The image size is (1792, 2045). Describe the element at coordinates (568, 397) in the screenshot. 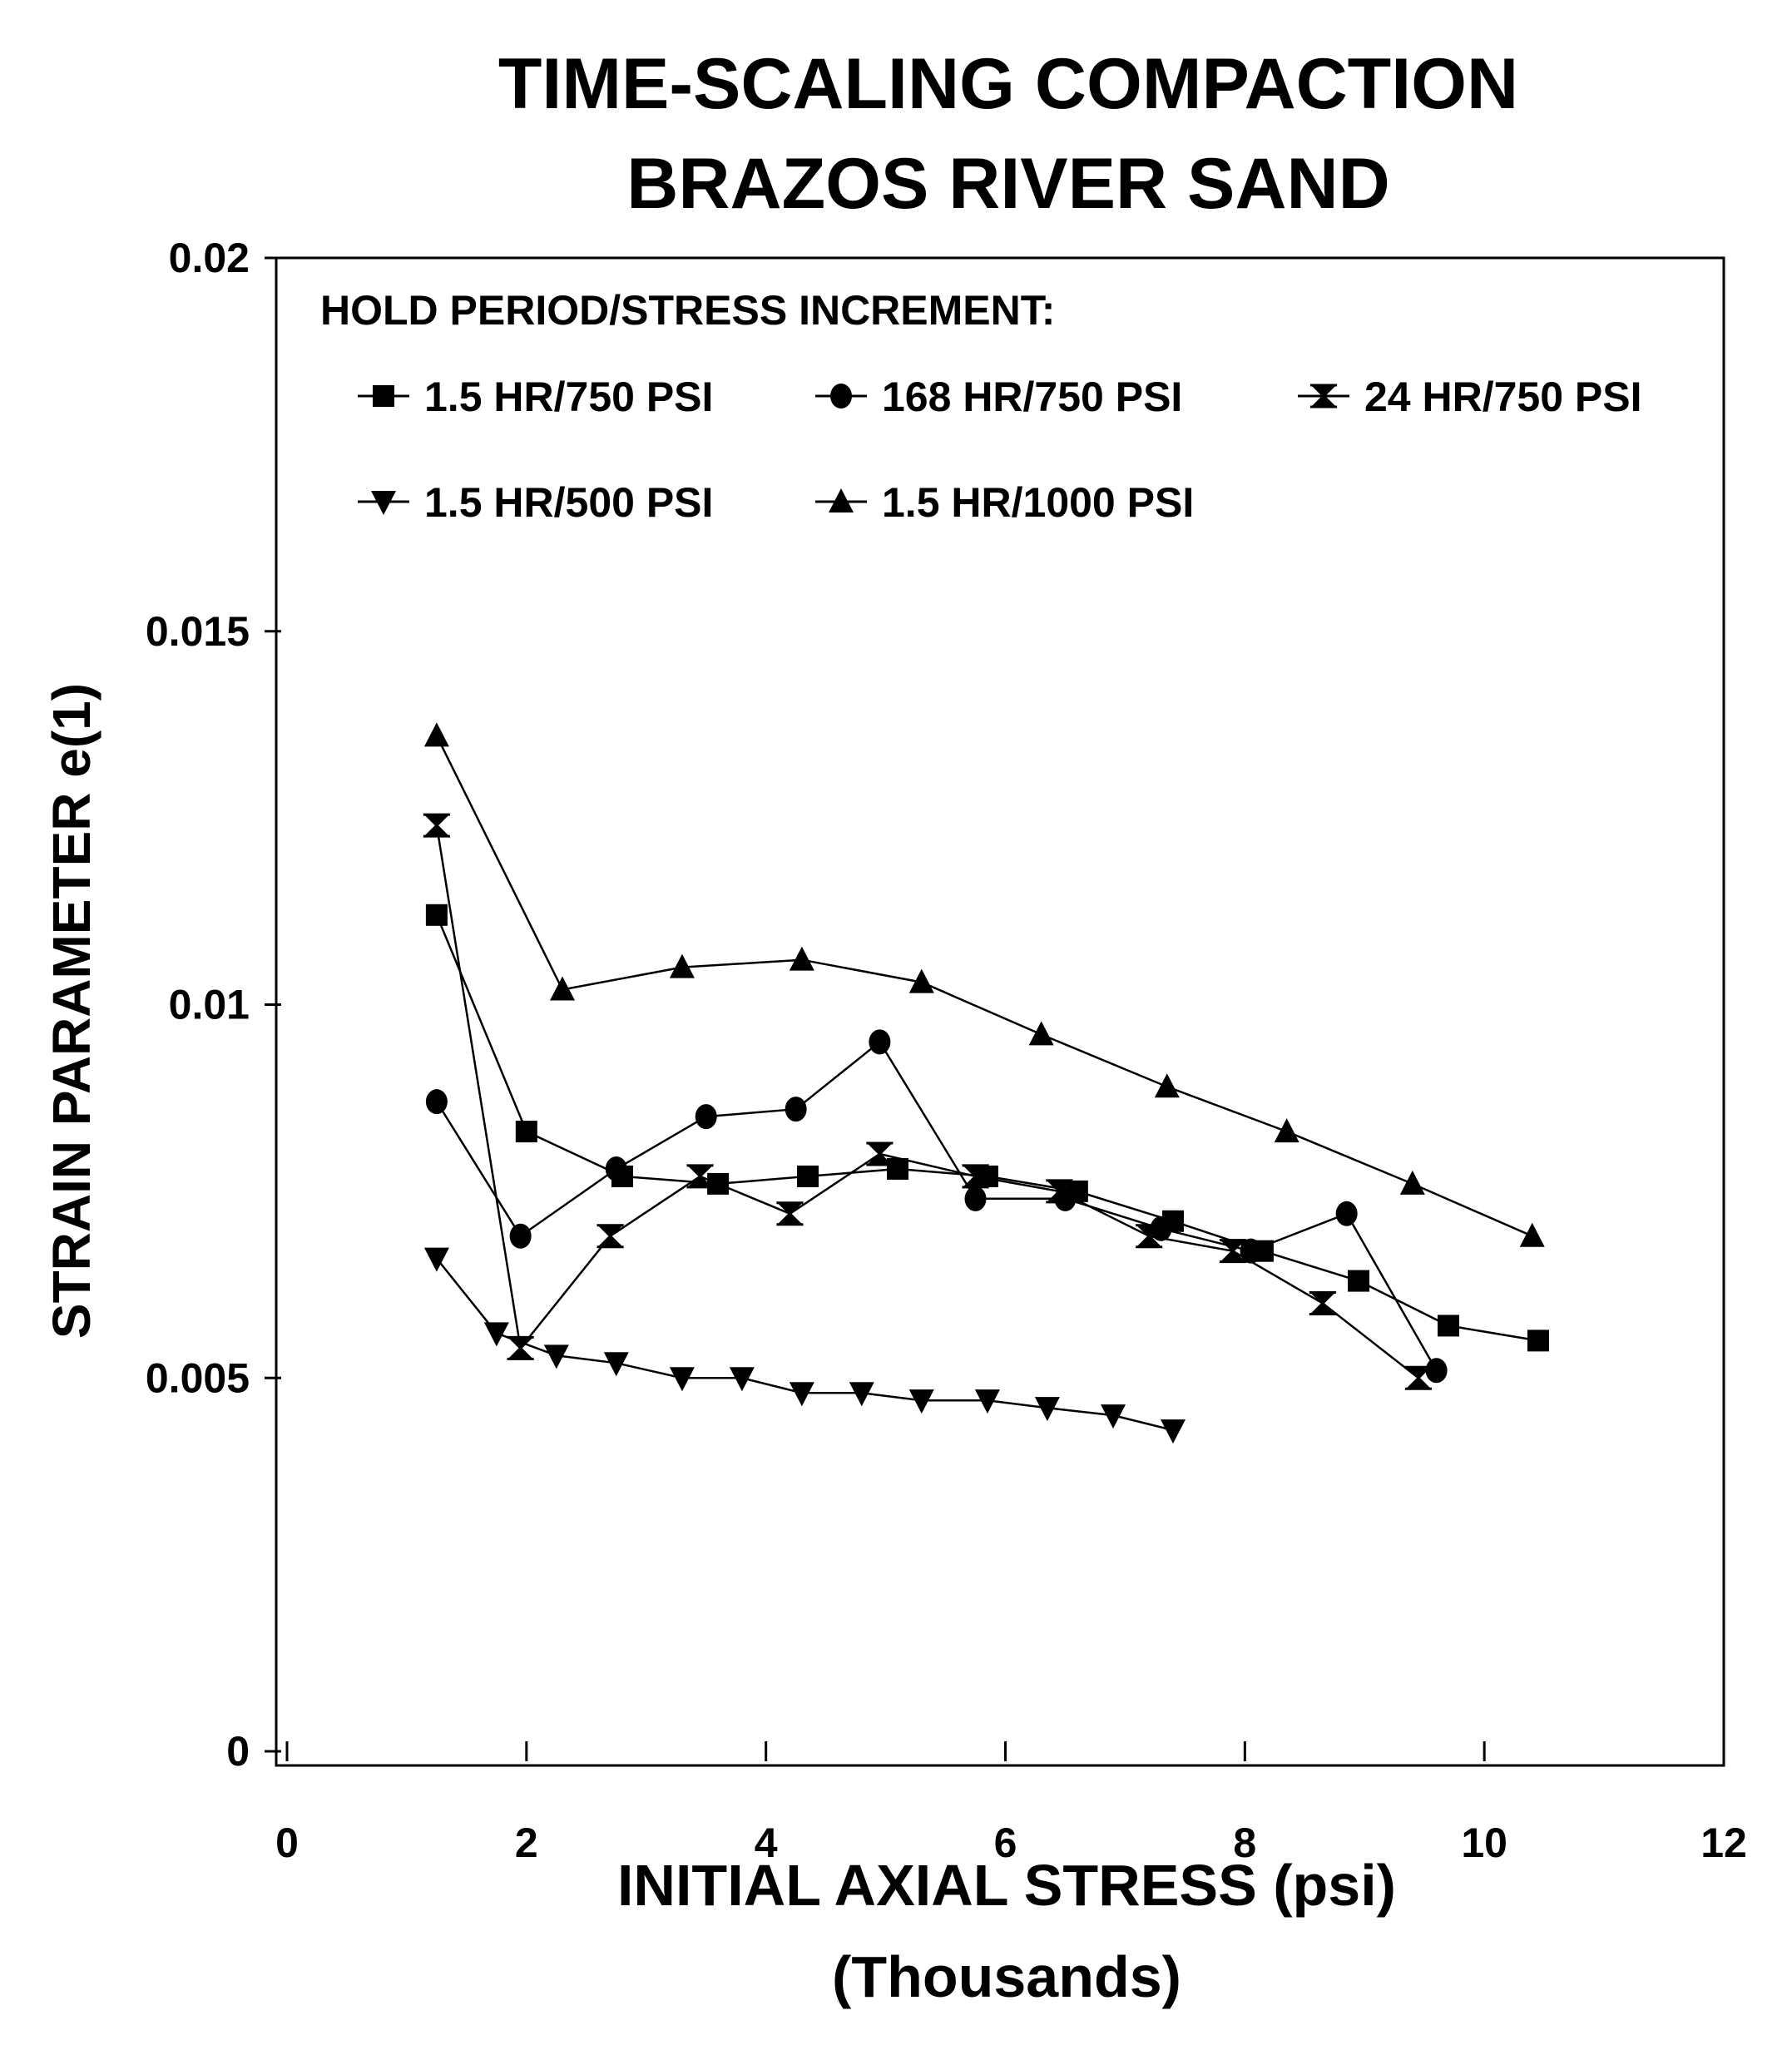

I see `legend-label: 1.5 HR/750 PSI` at that location.